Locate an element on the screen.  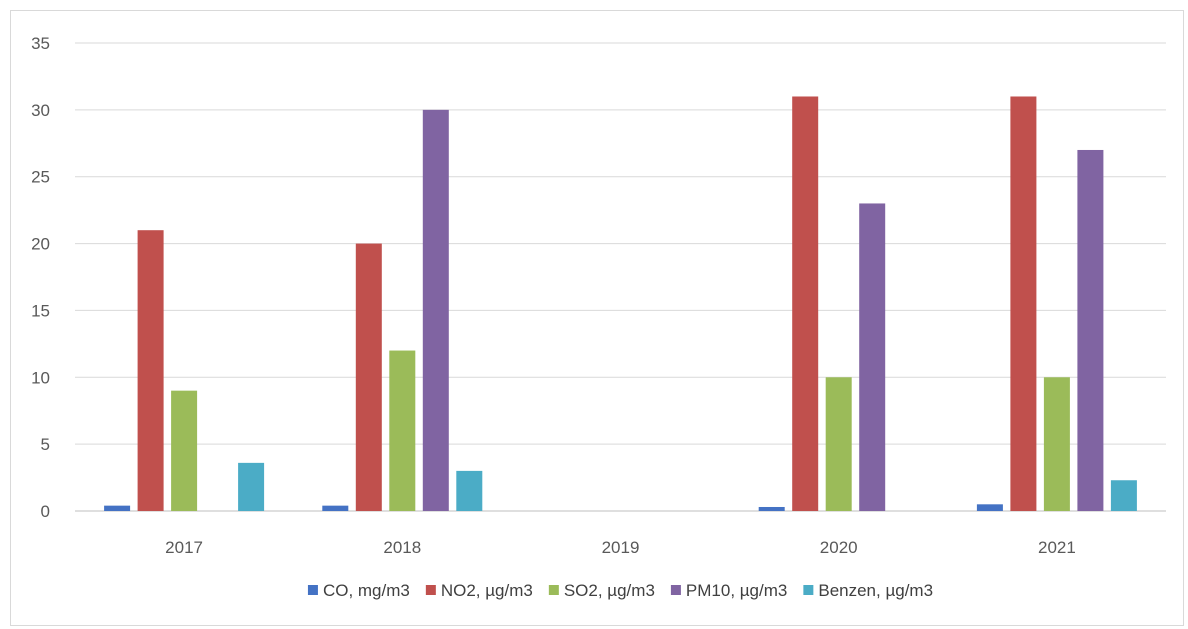
legend-item: CO, mg/m3 is located at coordinates (358, 590).